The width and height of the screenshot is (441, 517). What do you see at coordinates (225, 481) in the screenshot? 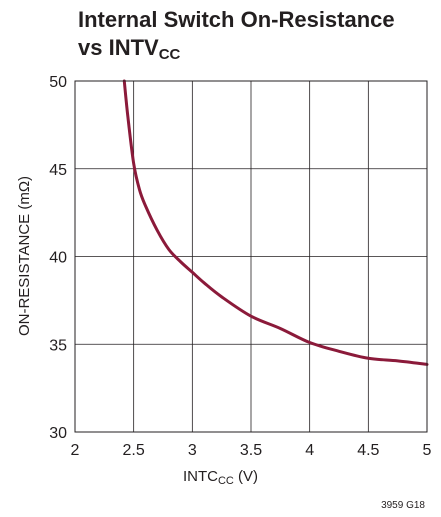
I see `x-axis-label-sub: CC` at bounding box center [225, 481].